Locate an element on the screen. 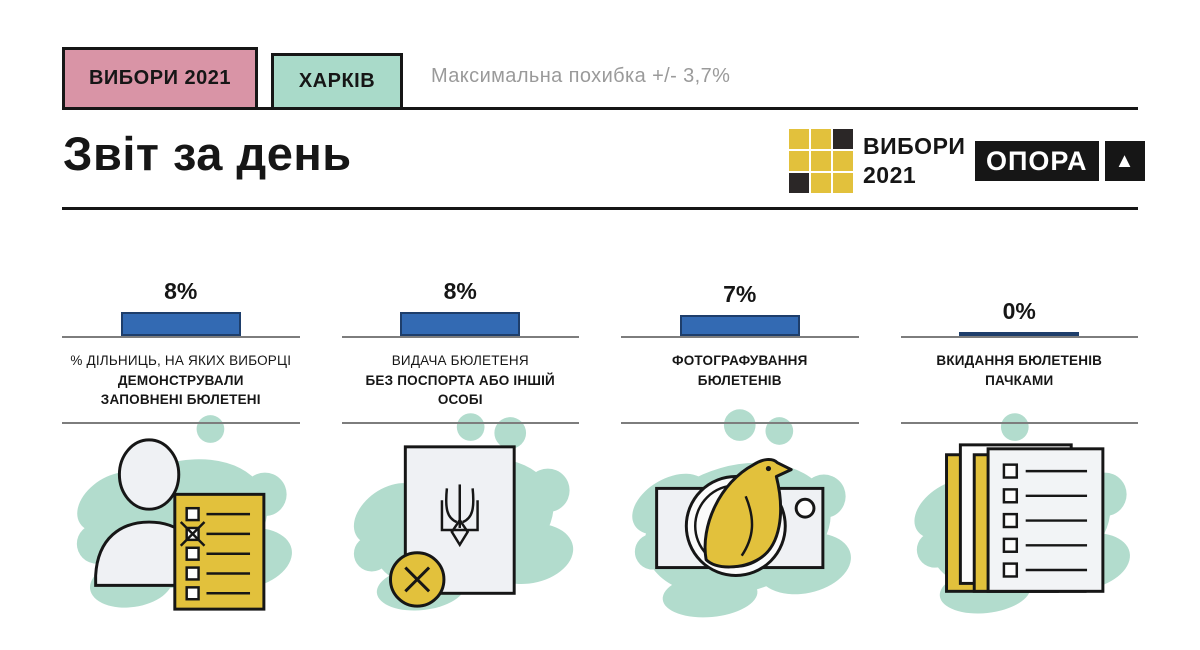 The width and height of the screenshot is (1200, 650). percent-value: 0% is located at coordinates (1019, 311).